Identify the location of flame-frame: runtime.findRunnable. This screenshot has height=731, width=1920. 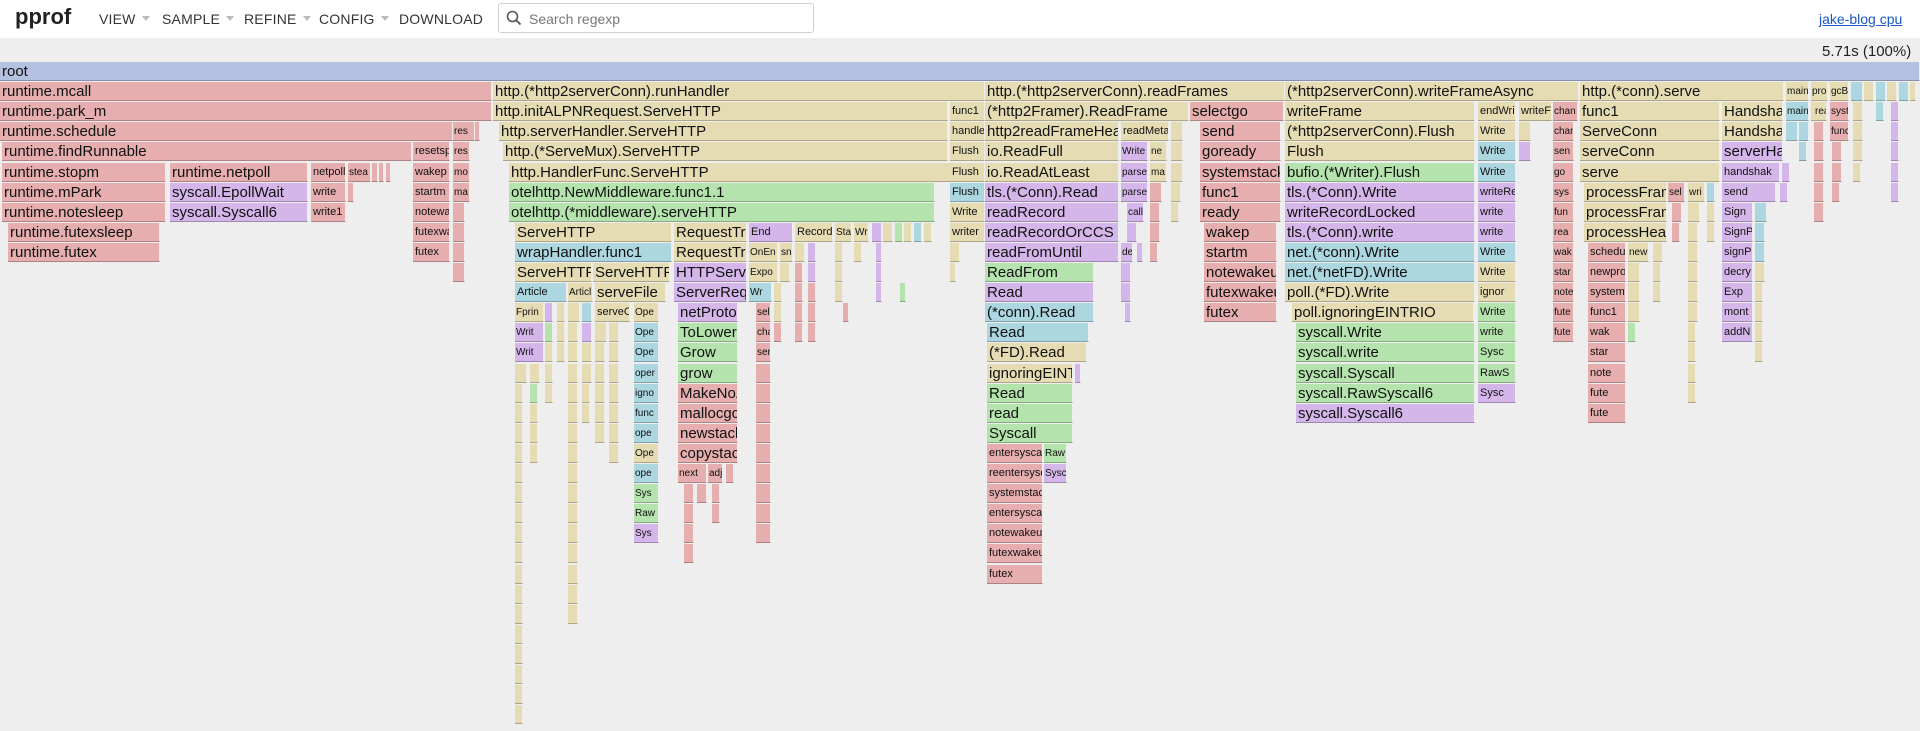
(207, 151).